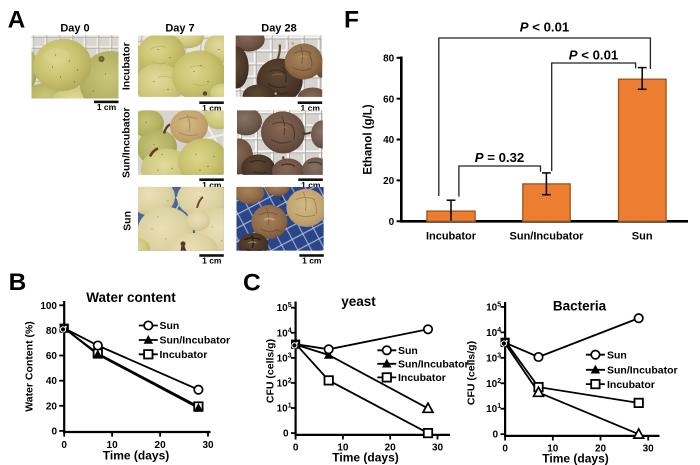 This screenshot has width=700, height=465. Describe the element at coordinates (500, 157) in the screenshot. I see `svg-text: P = 0.32` at that location.